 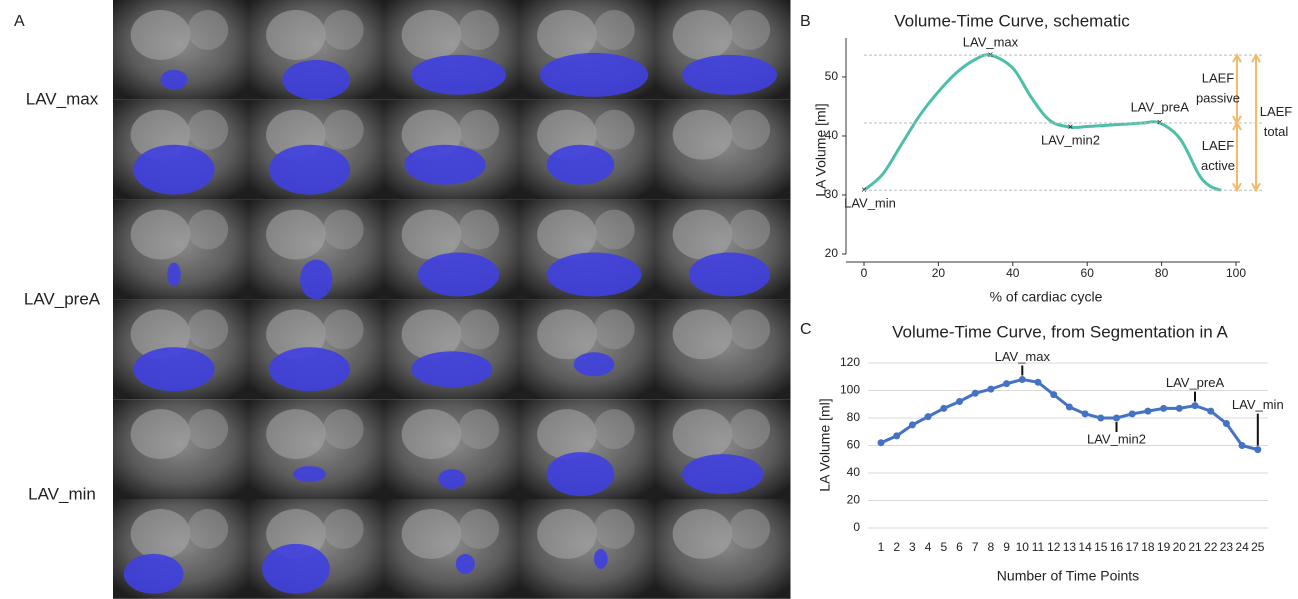 I want to click on x-tick-label: 21, so click(x=1195, y=547).